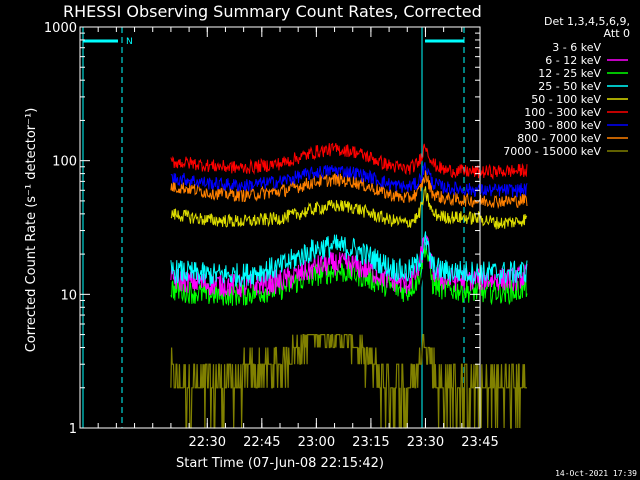  What do you see at coordinates (587, 21) in the screenshot?
I see `legend-header-0: Det 1,3,4,5,6,9,` at bounding box center [587, 21].